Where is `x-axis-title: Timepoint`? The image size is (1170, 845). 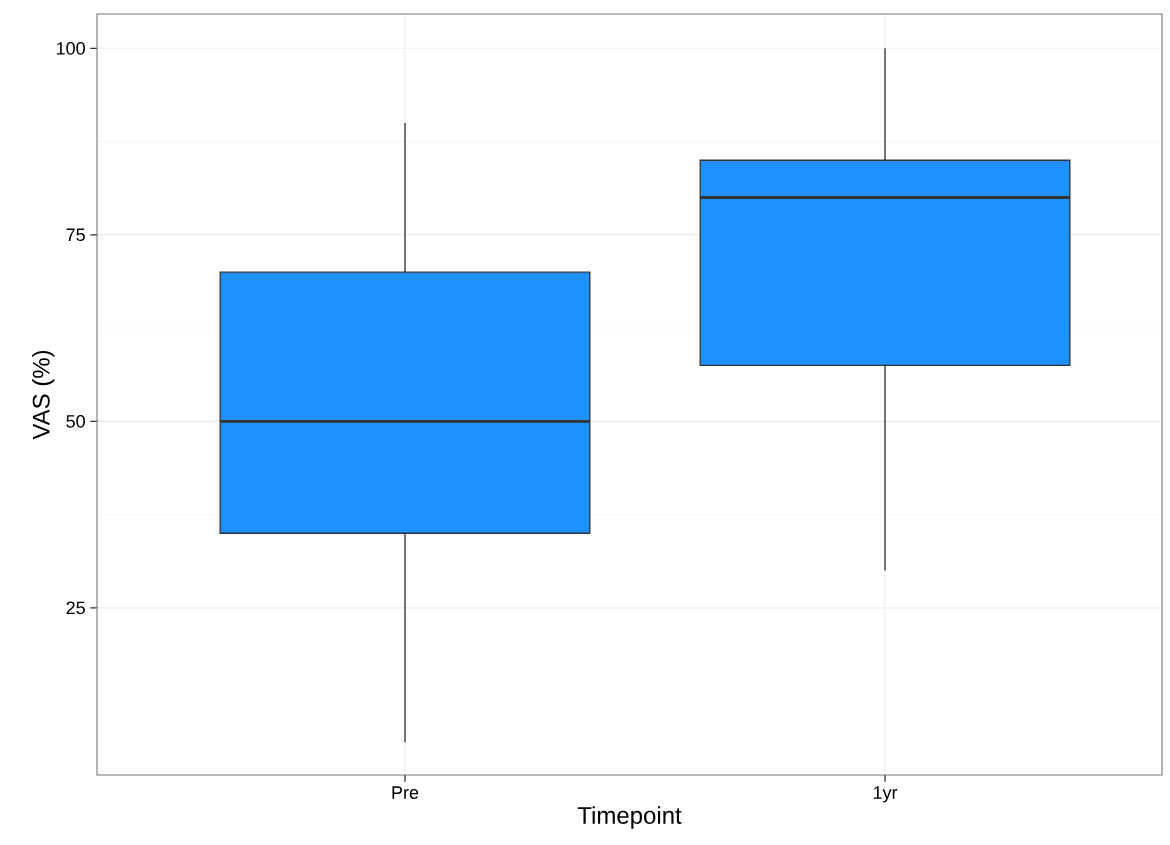 x-axis-title: Timepoint is located at coordinates (629, 817).